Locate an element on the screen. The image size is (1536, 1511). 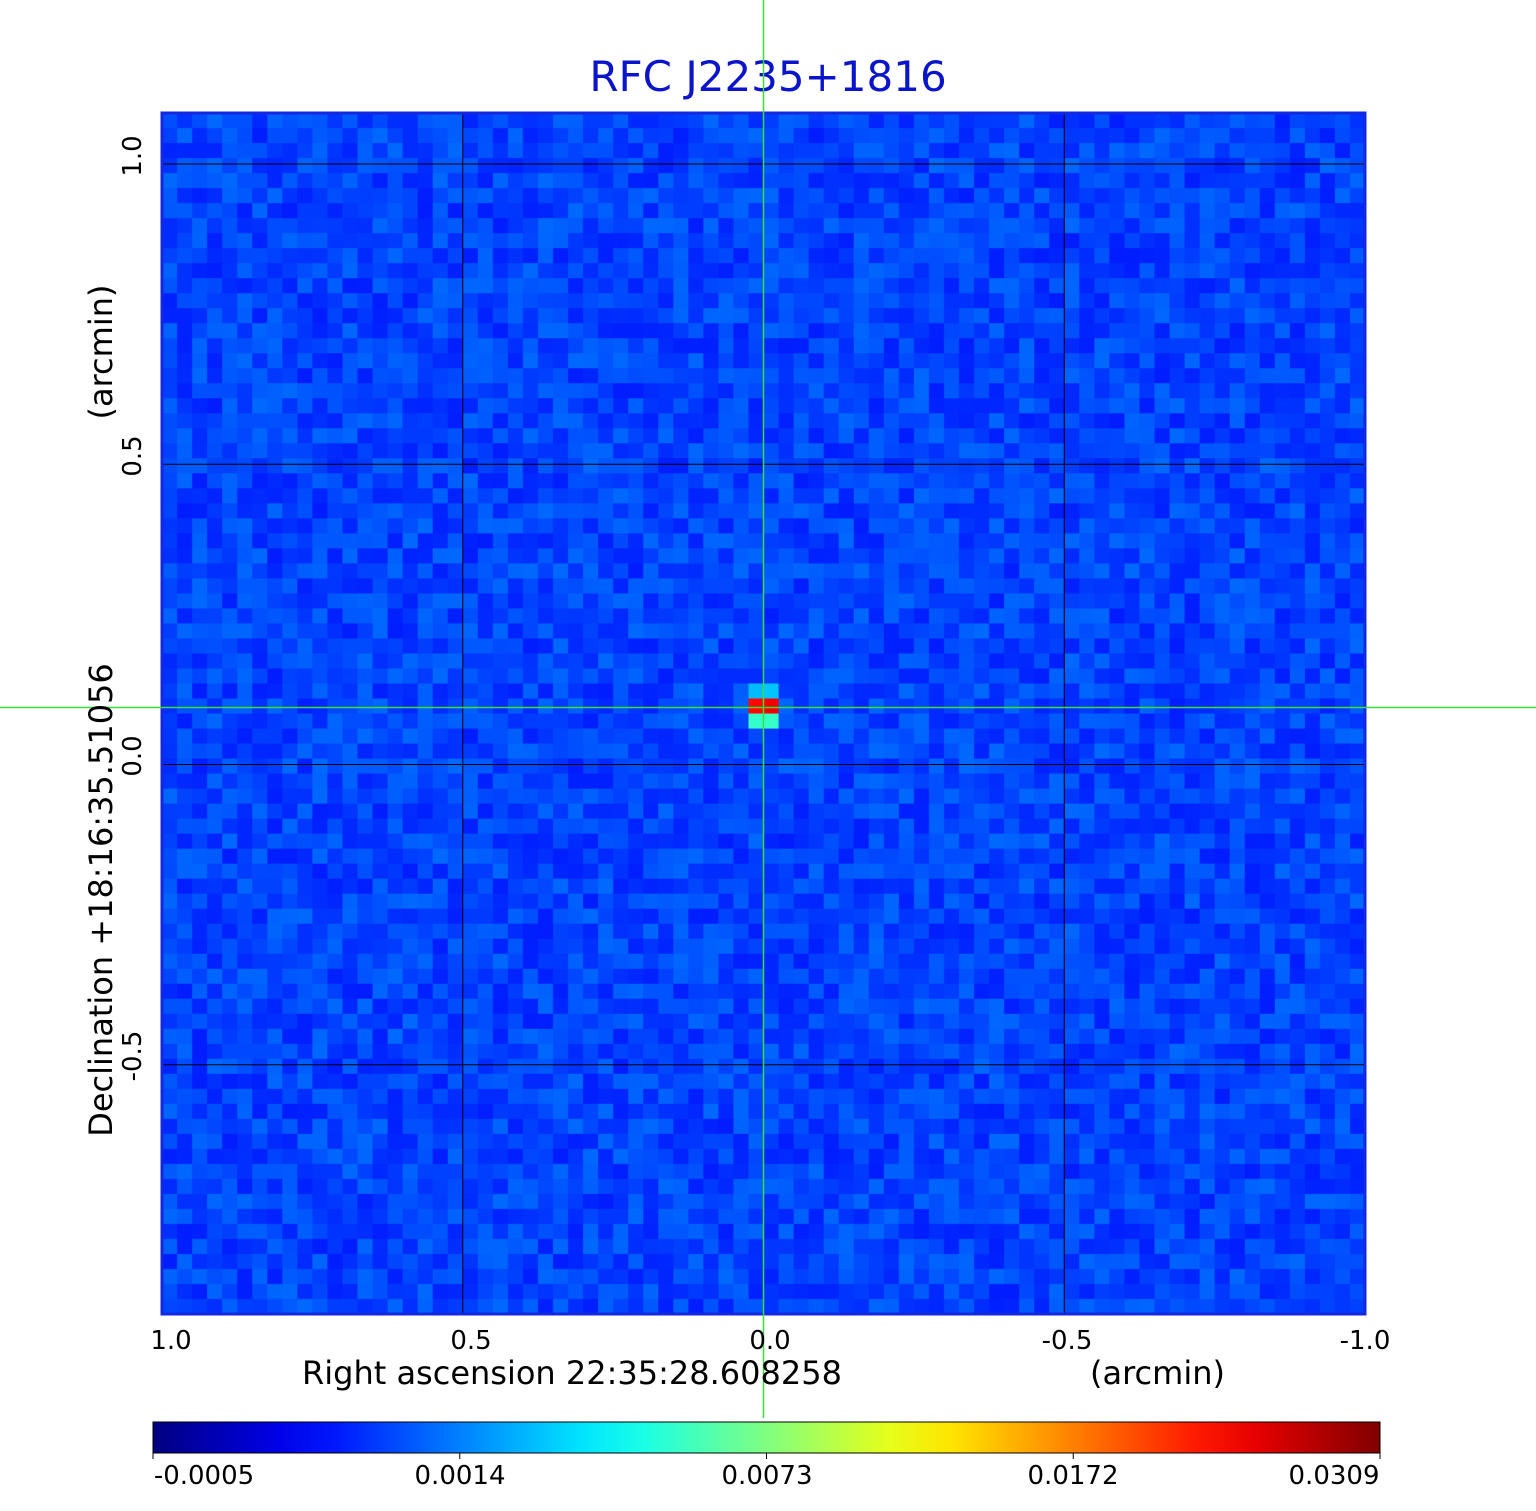
colorbar-gradient is located at coordinates (766, 1437).